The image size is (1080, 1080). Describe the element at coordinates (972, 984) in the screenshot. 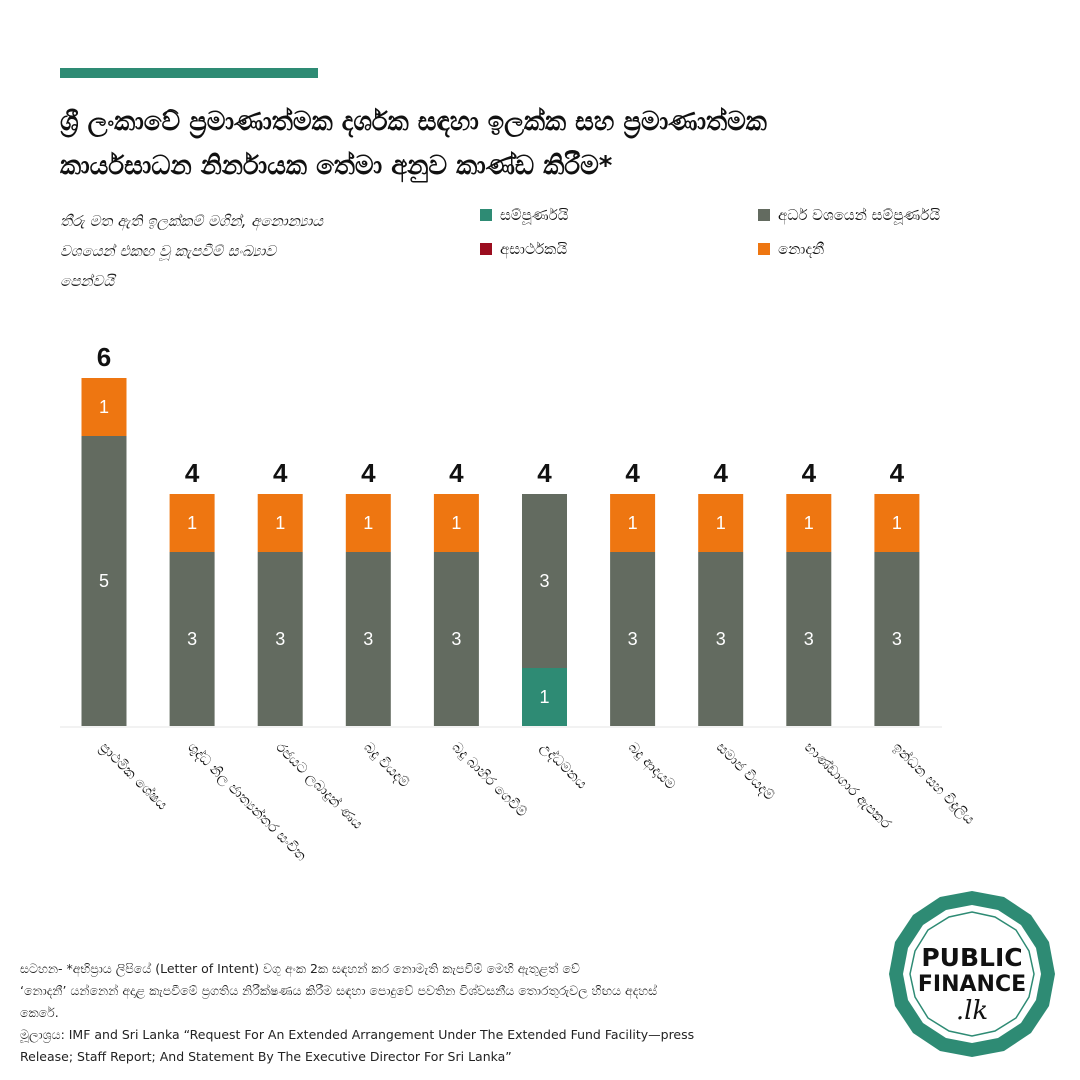

I see `logo-text-finance: FINANCE` at that location.